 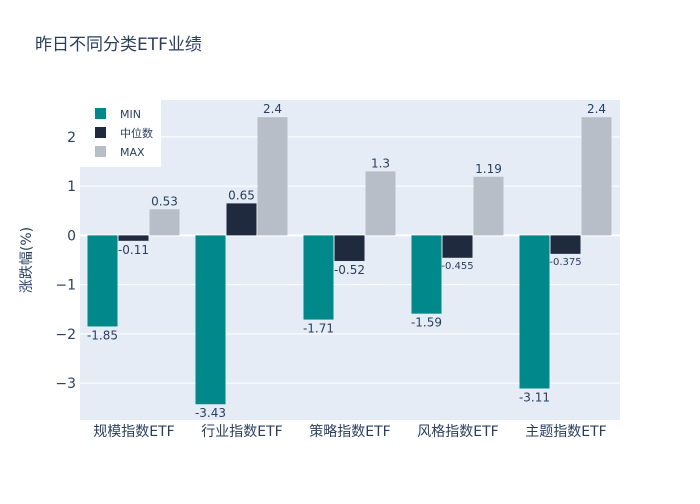 I want to click on data-label: -0.375, so click(x=565, y=262).